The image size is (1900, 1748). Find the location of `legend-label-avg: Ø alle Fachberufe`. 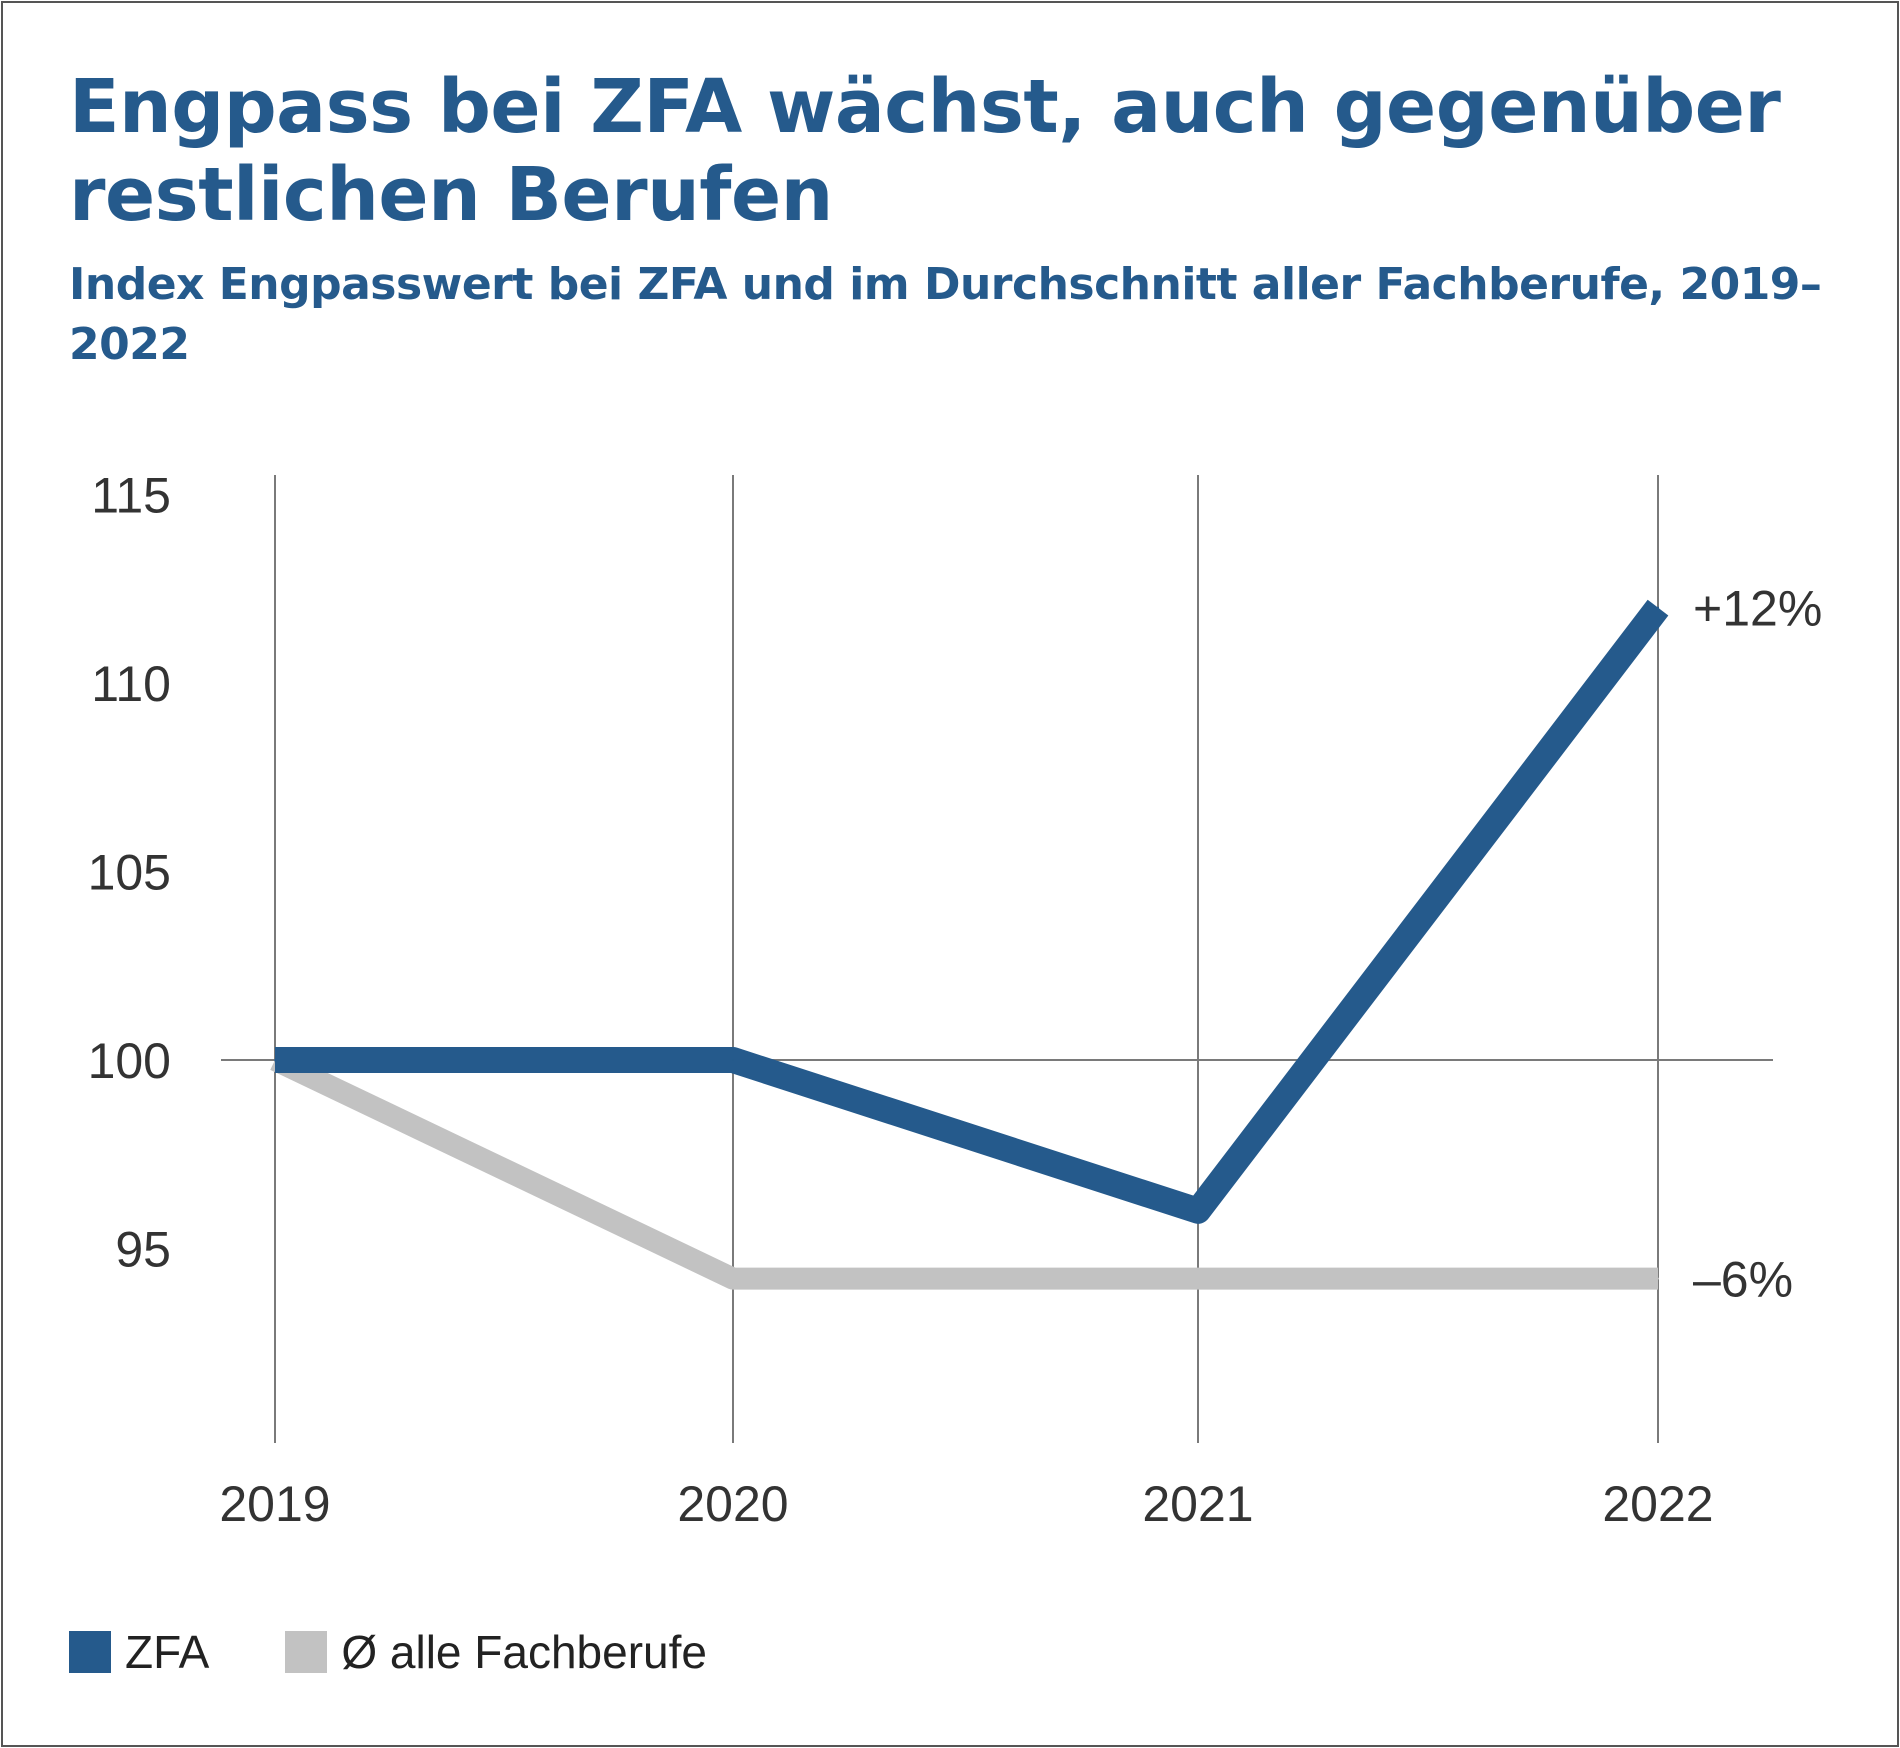

legend-label-avg: Ø alle Fachberufe is located at coordinates (524, 1652).